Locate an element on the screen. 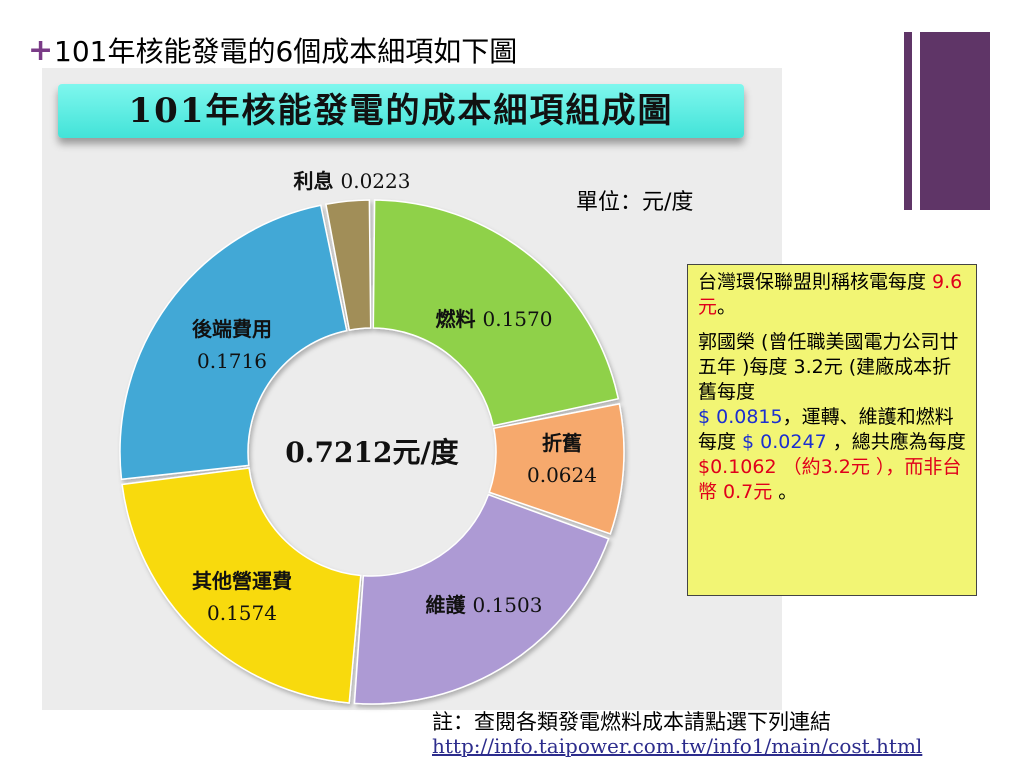  slide-title: 101年核能發電的6個成本細項如下圖 is located at coordinates (286, 51).